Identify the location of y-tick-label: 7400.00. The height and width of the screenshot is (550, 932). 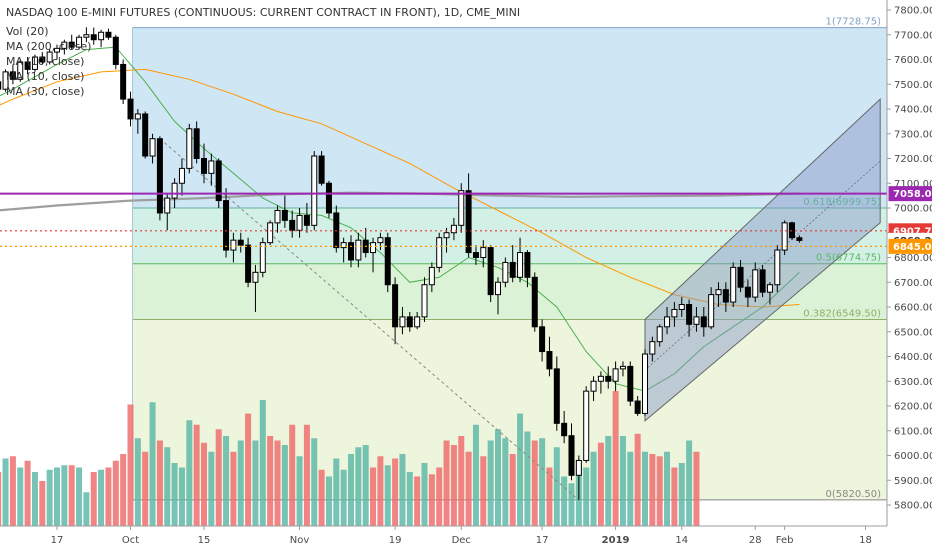
(913, 110).